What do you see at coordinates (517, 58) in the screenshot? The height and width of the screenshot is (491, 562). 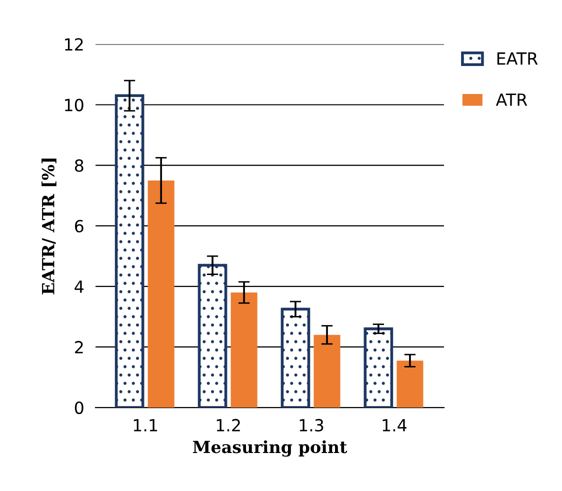 I see `legend-label: EATR` at bounding box center [517, 58].